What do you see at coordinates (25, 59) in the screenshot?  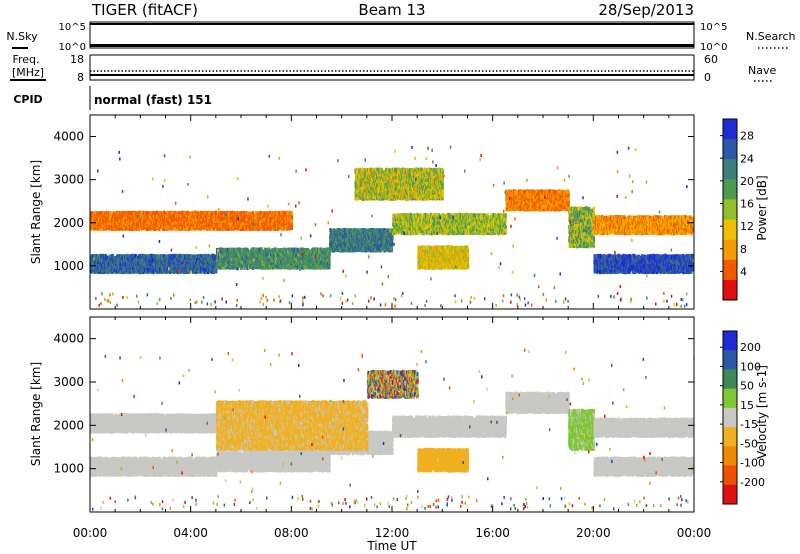 I see `freq-label-line1: Freq.` at bounding box center [25, 59].